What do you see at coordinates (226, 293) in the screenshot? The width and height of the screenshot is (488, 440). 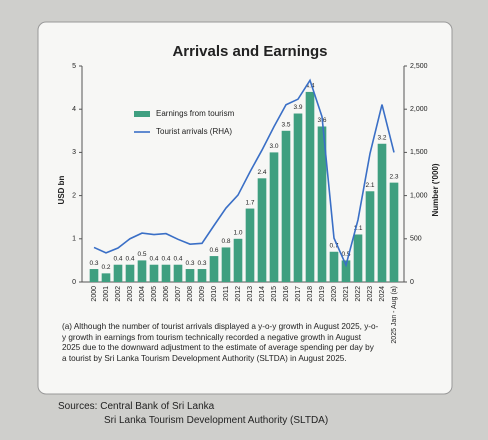 I see `x-tick-label: 2011` at bounding box center [226, 293].